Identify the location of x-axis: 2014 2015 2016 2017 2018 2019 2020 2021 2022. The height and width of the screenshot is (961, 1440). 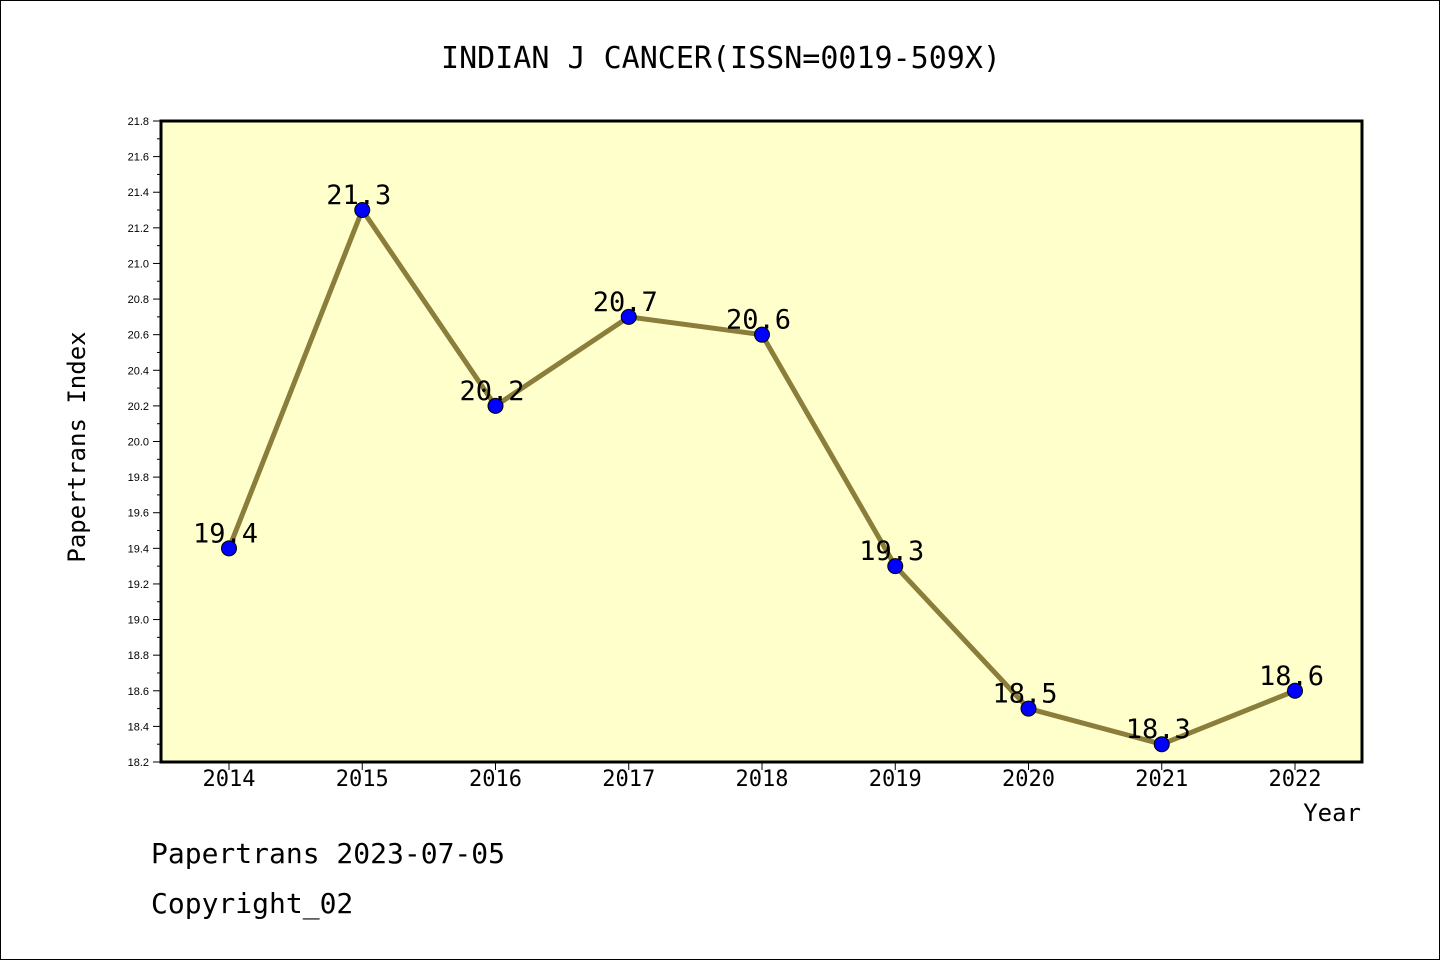
(762, 777).